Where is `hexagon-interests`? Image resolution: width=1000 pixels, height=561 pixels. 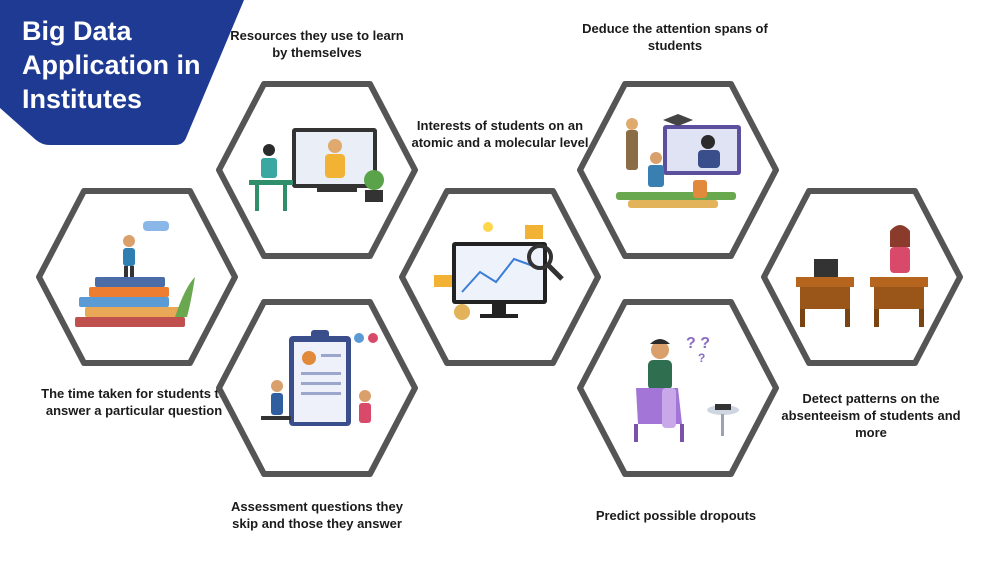
hexagon-interests is located at coordinates (500, 277).